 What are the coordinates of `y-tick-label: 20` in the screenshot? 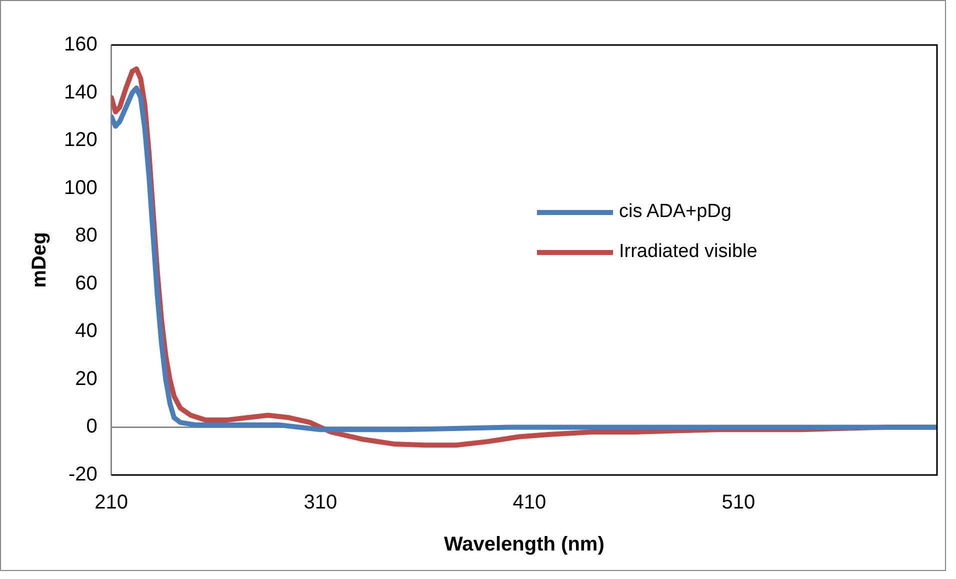 It's located at (86, 379).